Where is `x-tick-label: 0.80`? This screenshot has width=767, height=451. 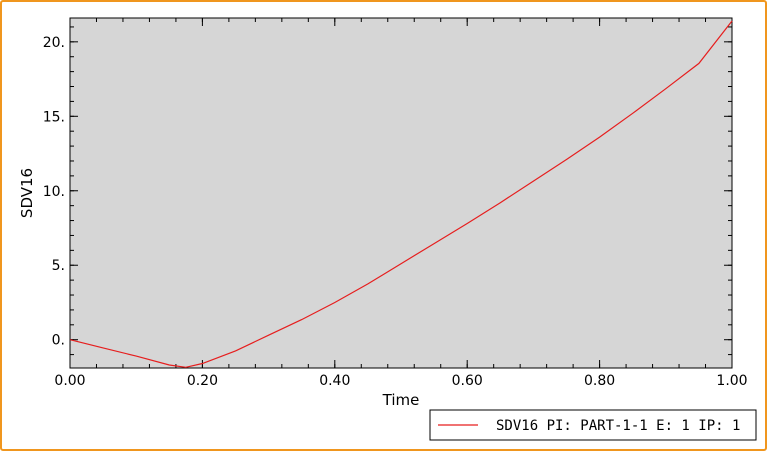
x-tick-label: 0.80 is located at coordinates (599, 381).